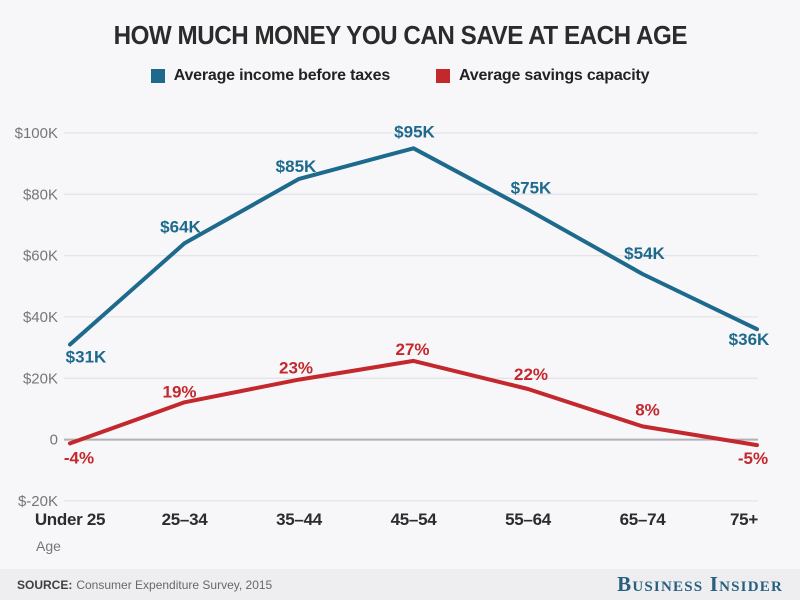 This screenshot has width=800, height=600. I want to click on income-data-label: $75K, so click(531, 188).